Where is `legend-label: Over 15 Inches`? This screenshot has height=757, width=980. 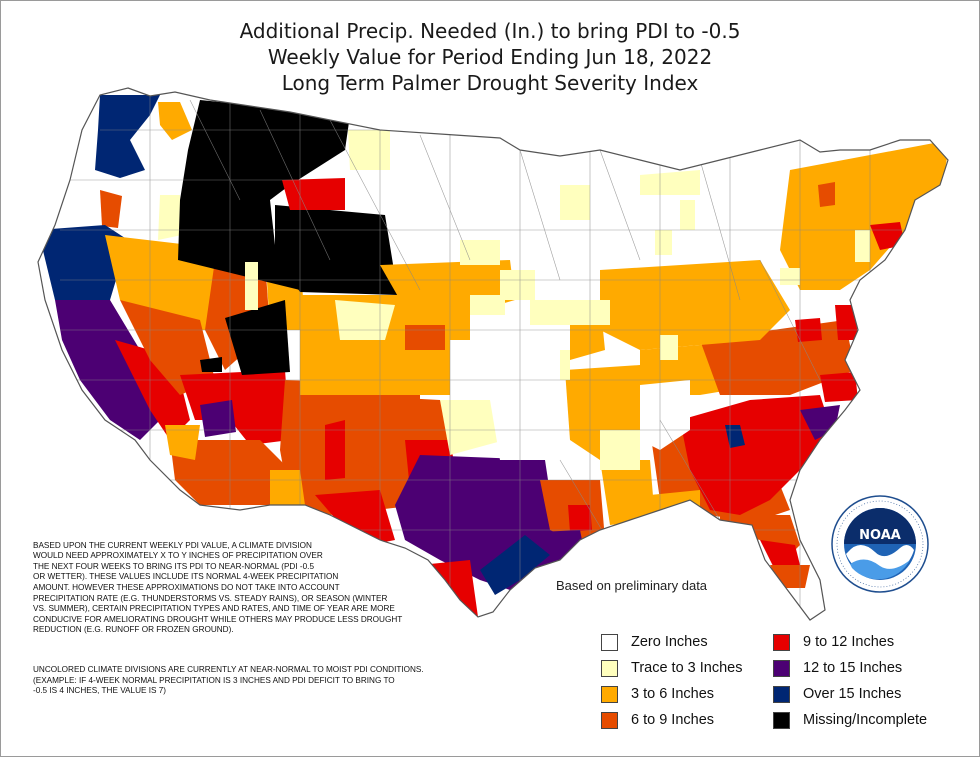 legend-label: Over 15 Inches is located at coordinates (852, 694).